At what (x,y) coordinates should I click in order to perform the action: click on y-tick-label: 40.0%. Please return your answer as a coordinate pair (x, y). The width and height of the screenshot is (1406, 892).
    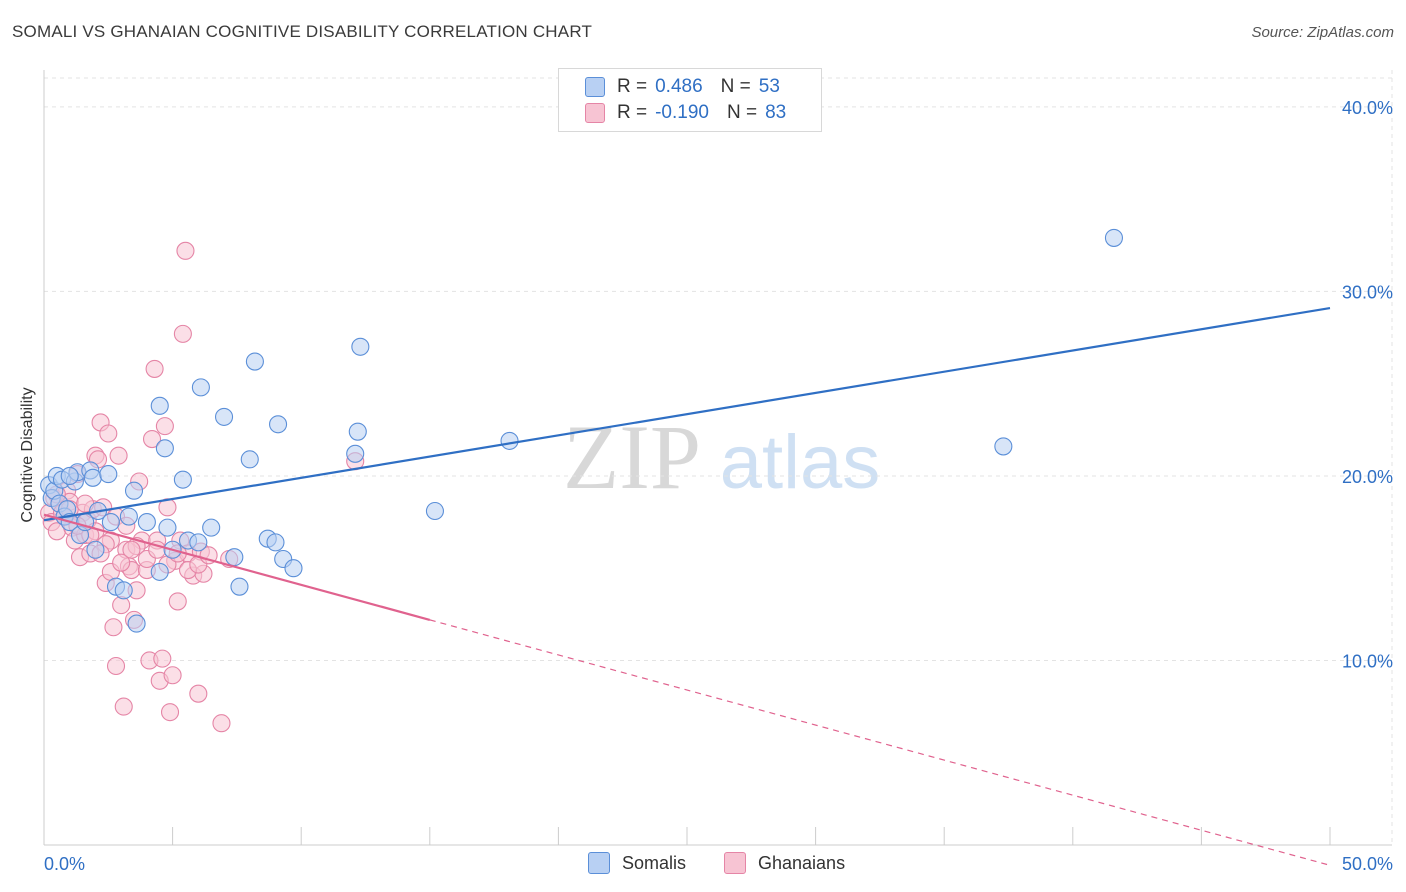
    Looking at the image, I should click on (1367, 108).